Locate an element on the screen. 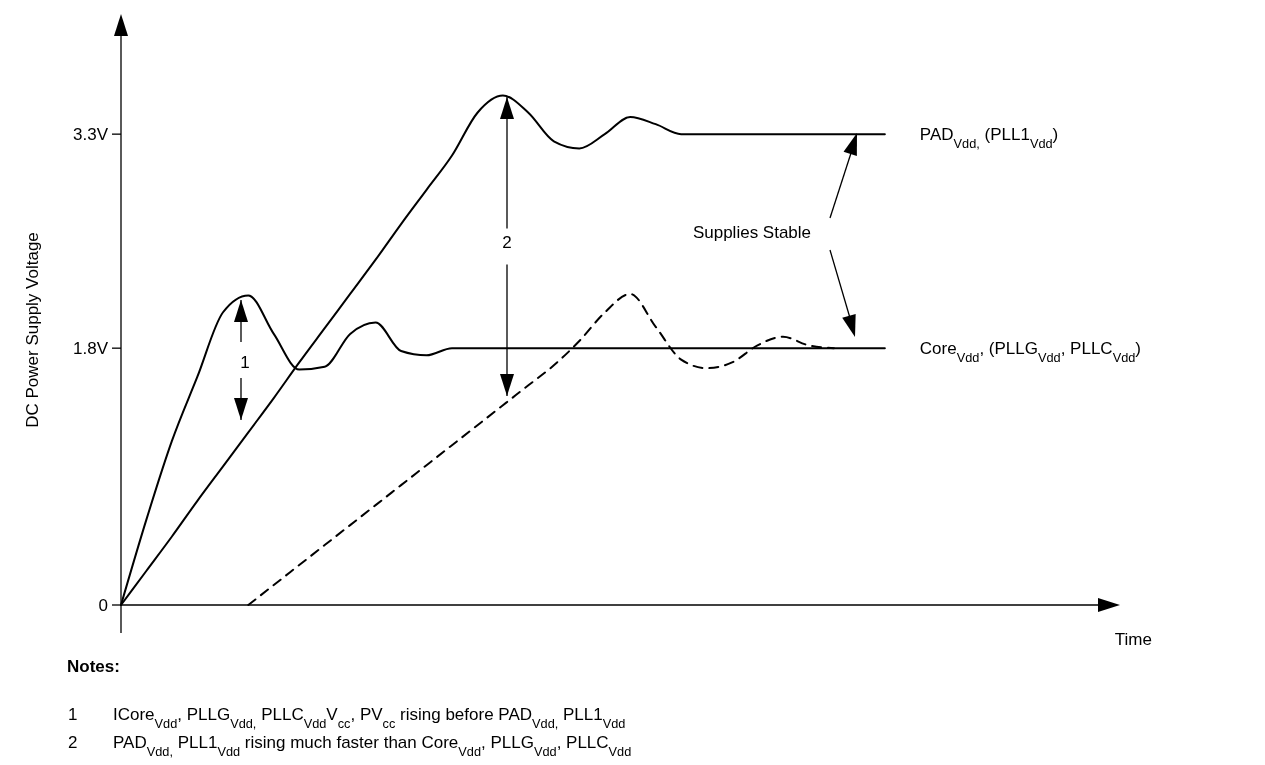  text: Core$_{Vdd}$, (PLLG$_{Vdd}$, PLLC$_{Vdd}$) is located at coordinates (1030, 352).